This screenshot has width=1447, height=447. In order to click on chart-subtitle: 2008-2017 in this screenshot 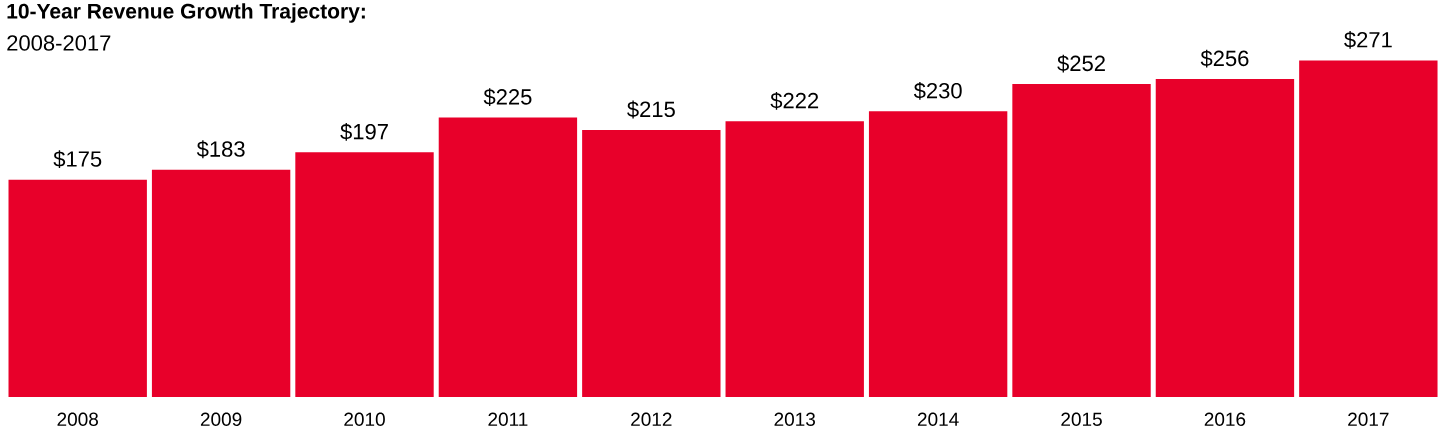, I will do `click(59, 43)`.